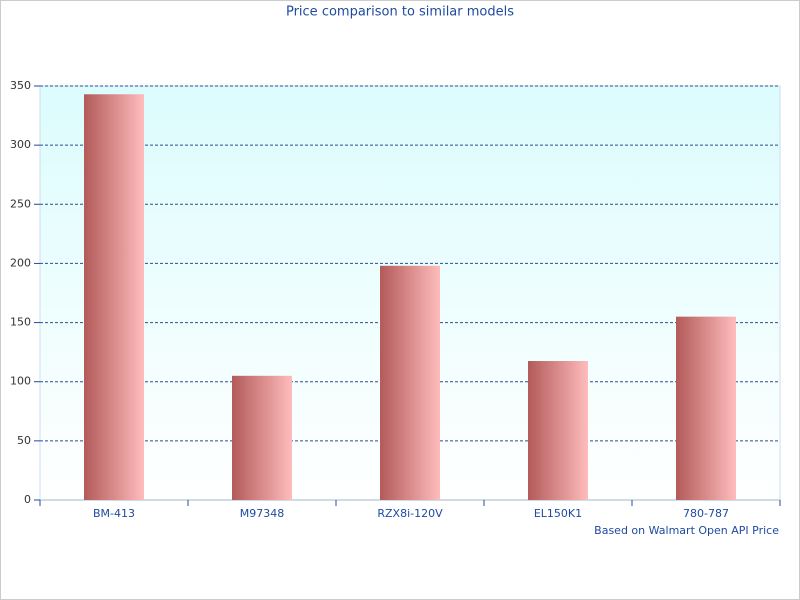  I want to click on x-tick-label: EL150K1, so click(558, 513).